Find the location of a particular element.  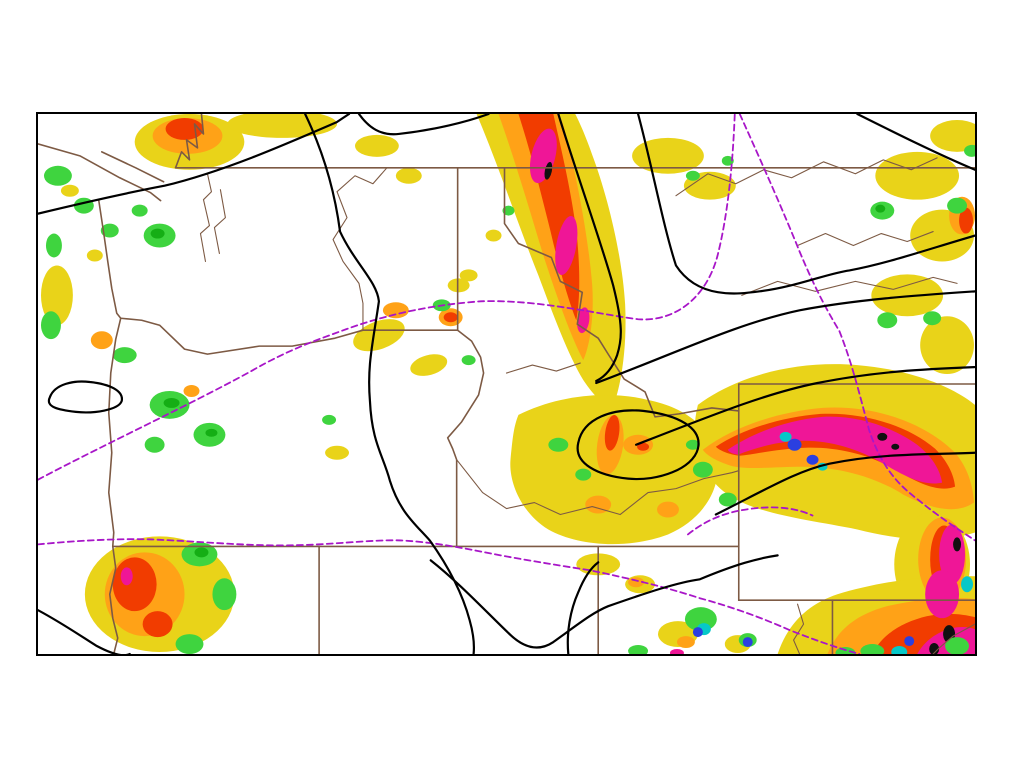

longitude-axis is located at coordinates (506, 670).